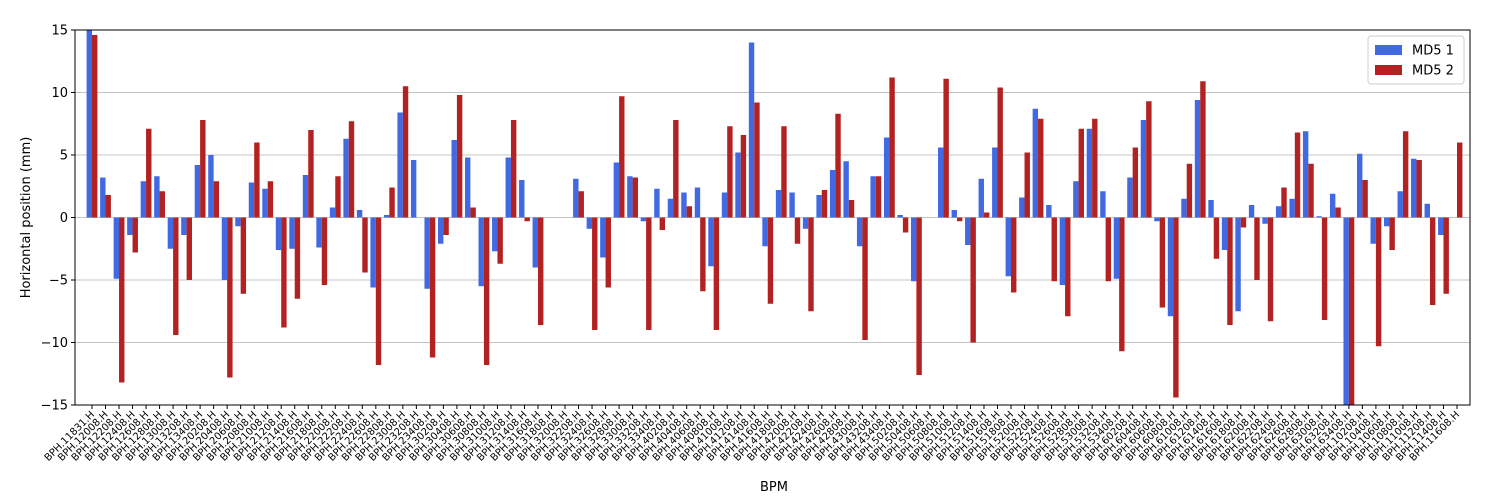 The width and height of the screenshot is (1492, 498). I want to click on y-axis-label: Horizontal position (mm), so click(26, 218).